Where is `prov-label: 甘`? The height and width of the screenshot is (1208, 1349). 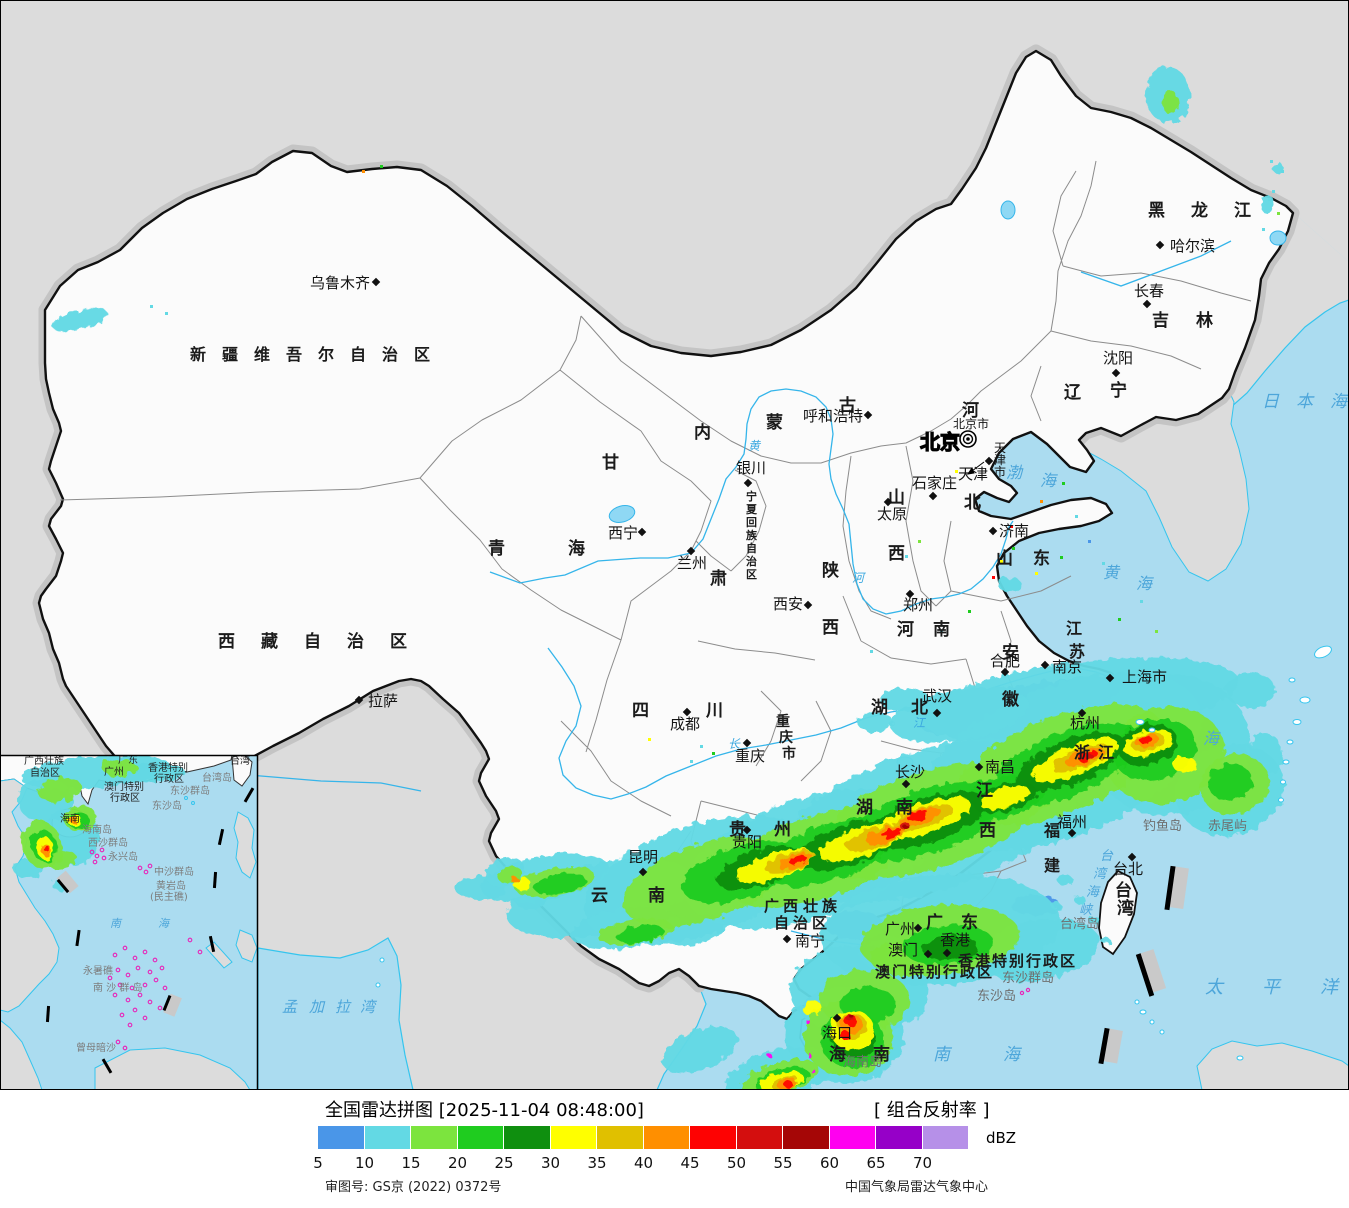
prov-label: 甘 is located at coordinates (610, 462).